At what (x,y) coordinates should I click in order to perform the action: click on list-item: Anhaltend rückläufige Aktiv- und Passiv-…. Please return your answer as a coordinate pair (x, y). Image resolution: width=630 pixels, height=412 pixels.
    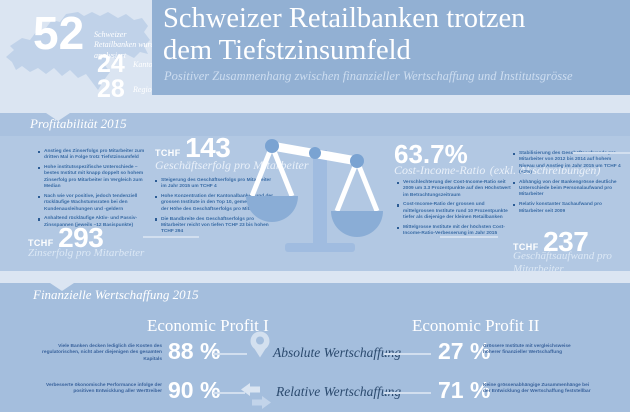
    Looking at the image, I should click on (95, 222).